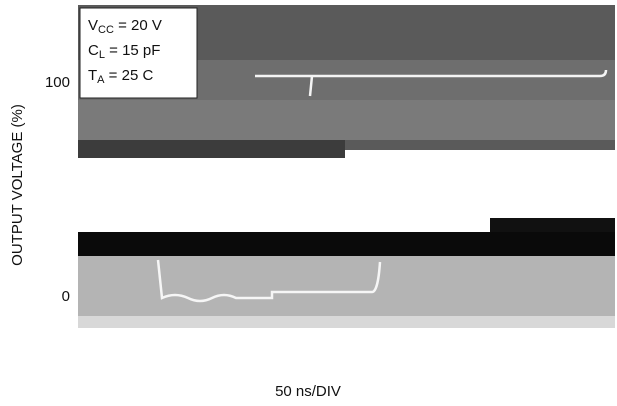 The width and height of the screenshot is (617, 406). What do you see at coordinates (132, 50) in the screenshot?
I see `legend-text: = 15 pF` at bounding box center [132, 50].